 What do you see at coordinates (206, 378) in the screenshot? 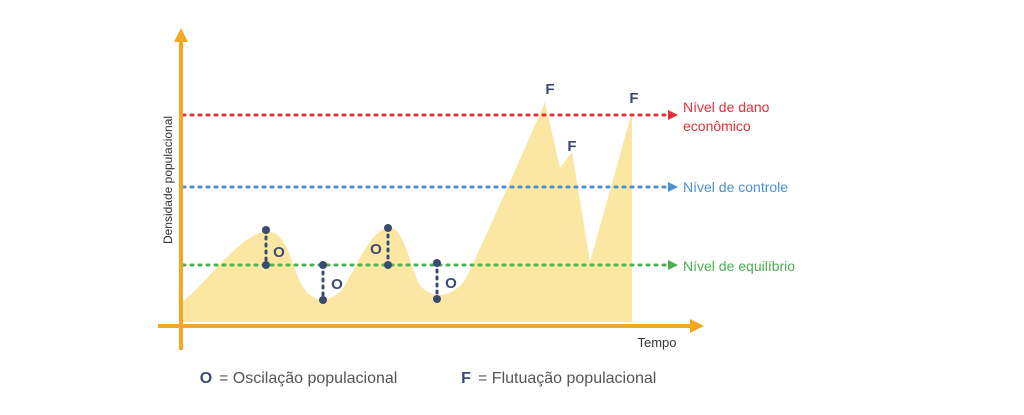
I see `legend-o-symbol: O` at bounding box center [206, 378].